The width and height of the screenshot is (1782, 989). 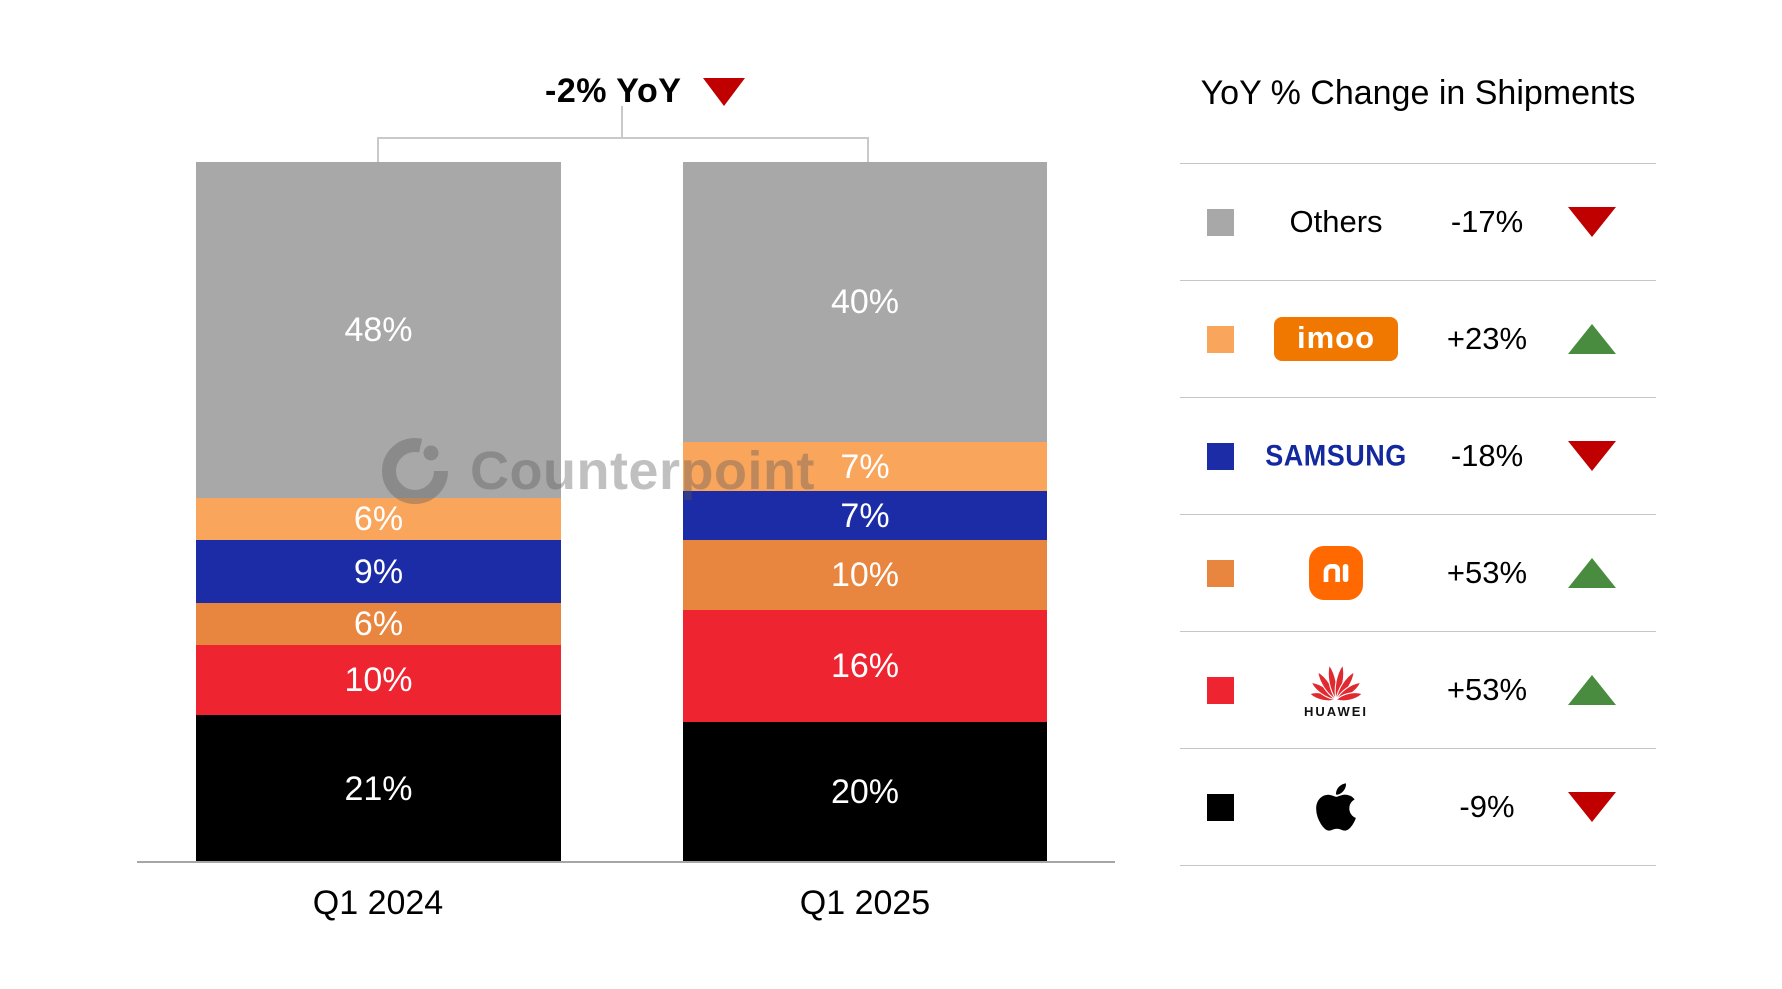 What do you see at coordinates (1220, 339) in the screenshot?
I see `imoo-color-swatch` at bounding box center [1220, 339].